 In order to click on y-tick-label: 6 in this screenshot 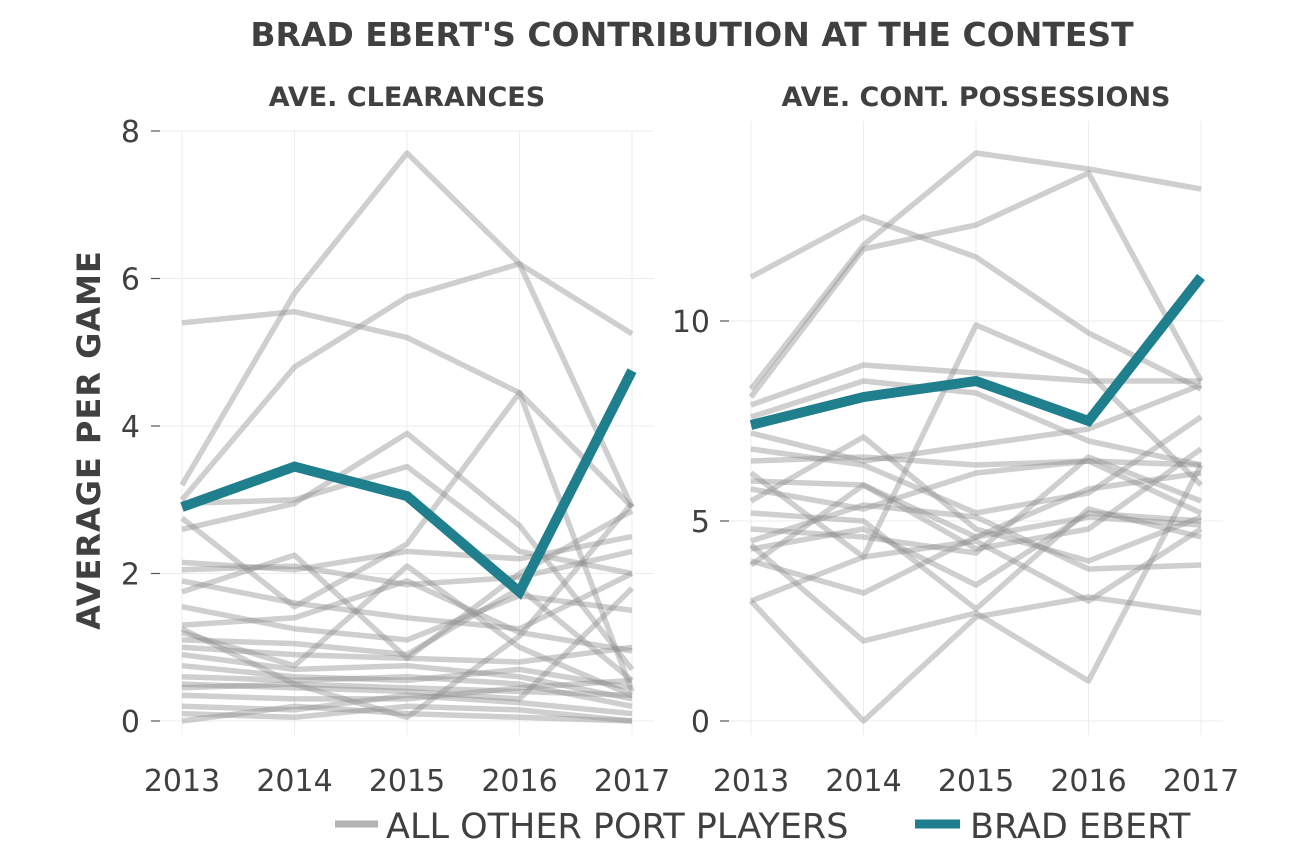, I will do `click(130, 280)`.